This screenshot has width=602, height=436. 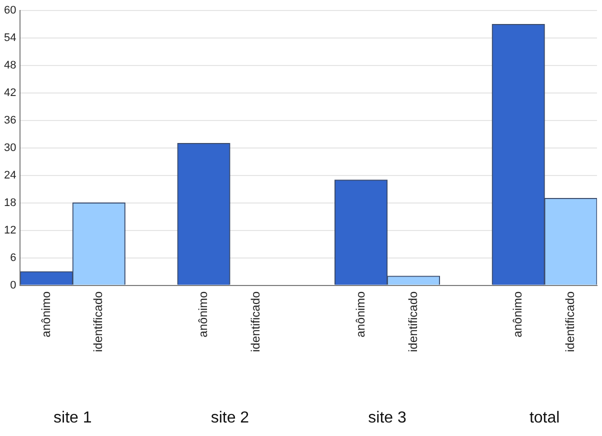 What do you see at coordinates (387, 417) in the screenshot?
I see `text: site 3` at bounding box center [387, 417].